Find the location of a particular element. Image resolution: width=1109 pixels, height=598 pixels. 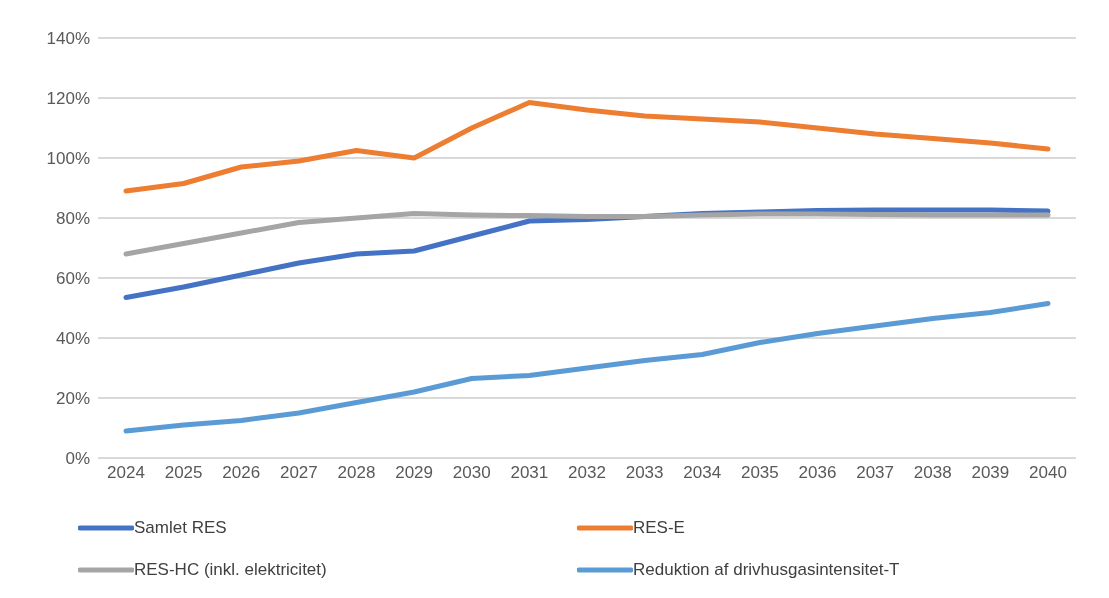

x-tick-label: 2030 is located at coordinates (471, 473).